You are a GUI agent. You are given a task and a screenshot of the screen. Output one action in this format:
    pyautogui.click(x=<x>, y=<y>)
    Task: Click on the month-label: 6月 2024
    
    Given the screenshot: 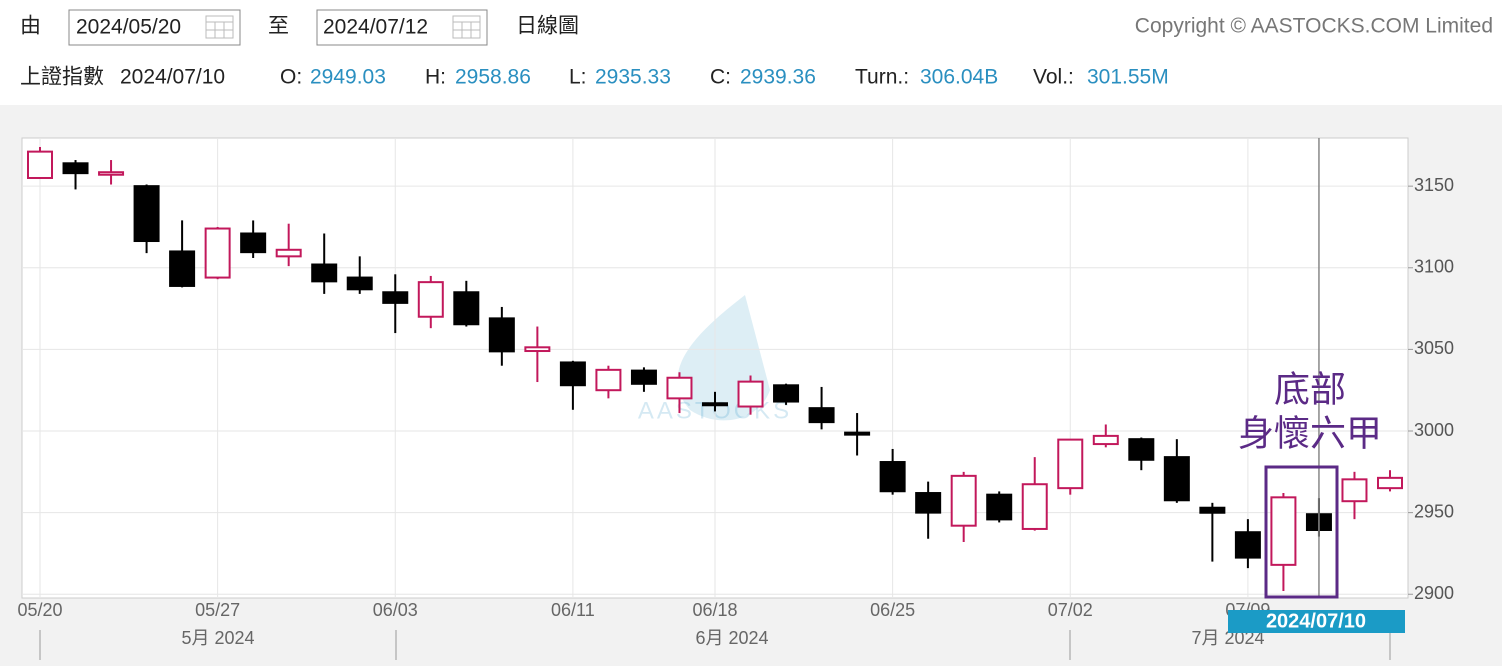 What is the action you would take?
    pyautogui.click(x=731, y=638)
    